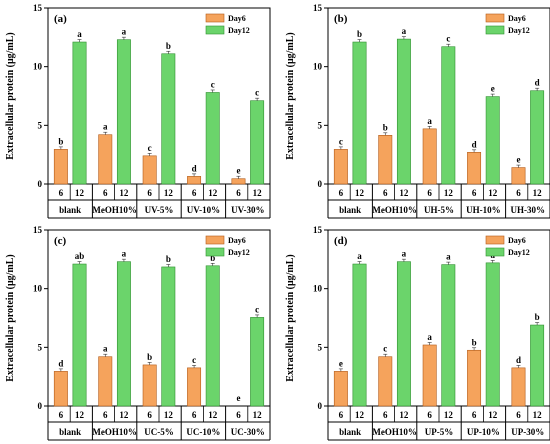  I want to click on x-category-label: UC-10%, so click(203, 432).